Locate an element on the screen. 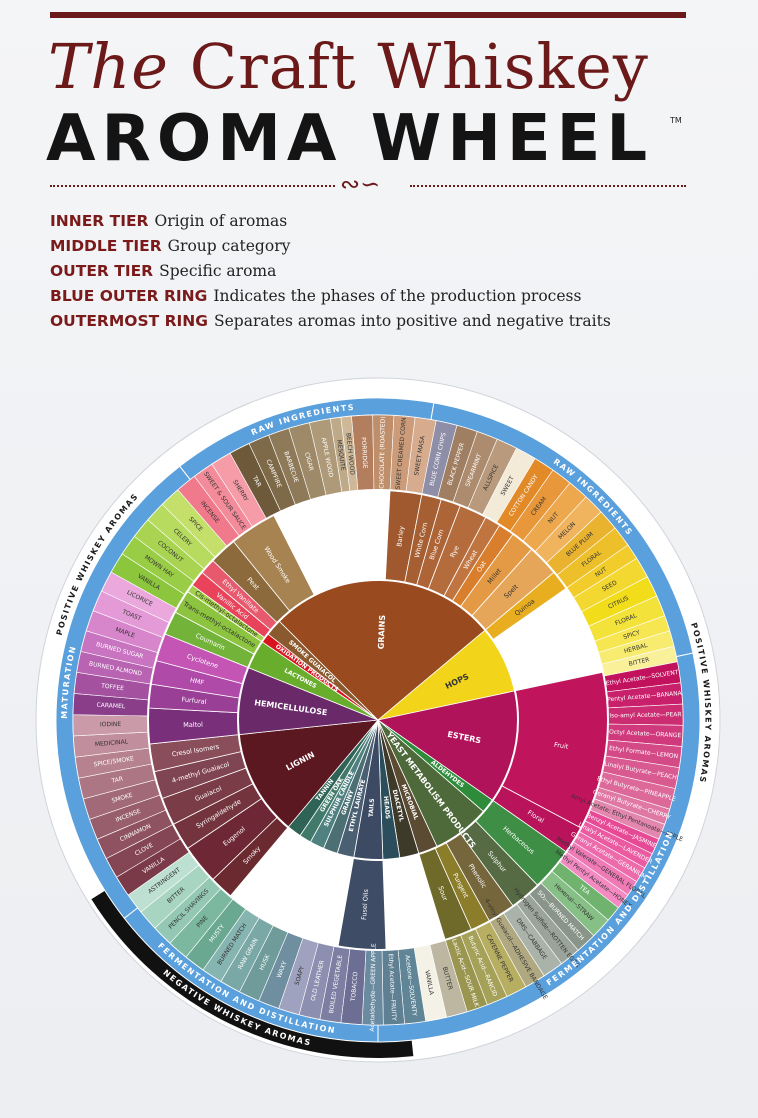 The height and width of the screenshot is (1118, 758). outer-tier-label: TOFFEE is located at coordinates (112, 687).